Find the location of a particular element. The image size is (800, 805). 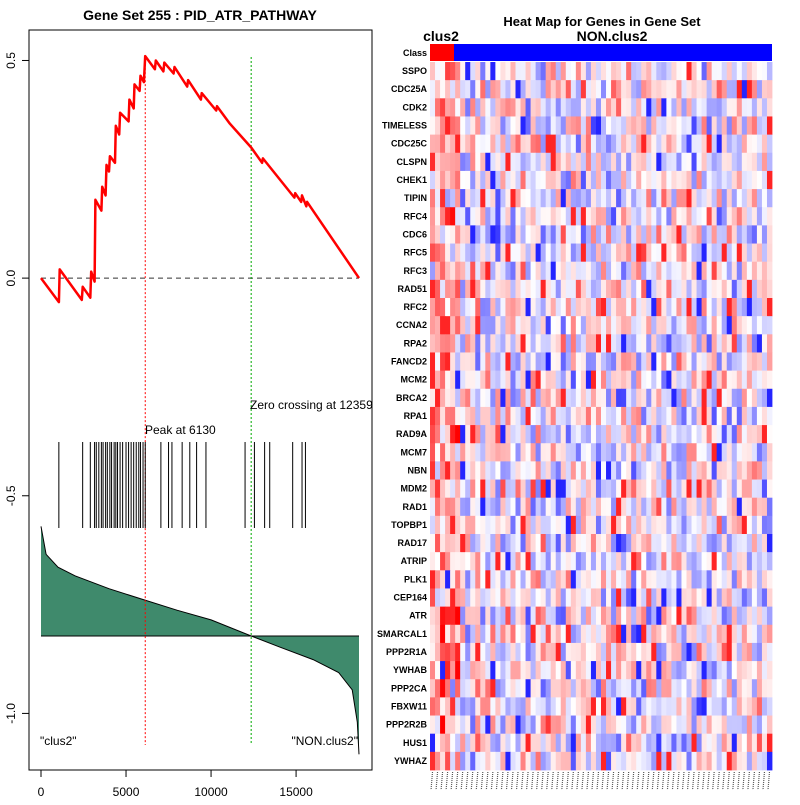

y-tick-label: 0.5 is located at coordinates (11, 60).